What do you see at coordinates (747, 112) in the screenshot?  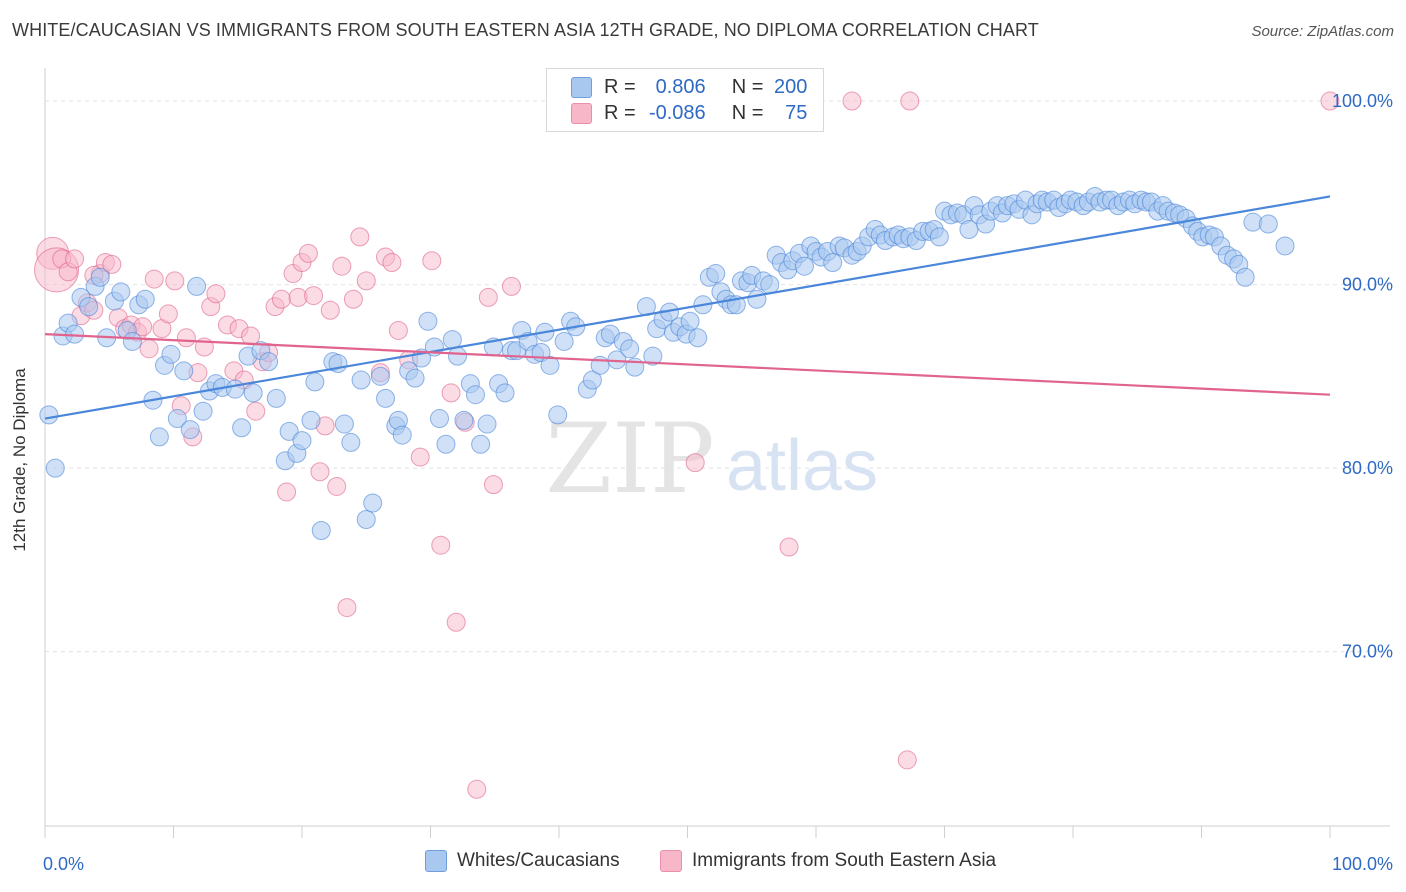 I see `legend-n-label: N =` at bounding box center [747, 112].